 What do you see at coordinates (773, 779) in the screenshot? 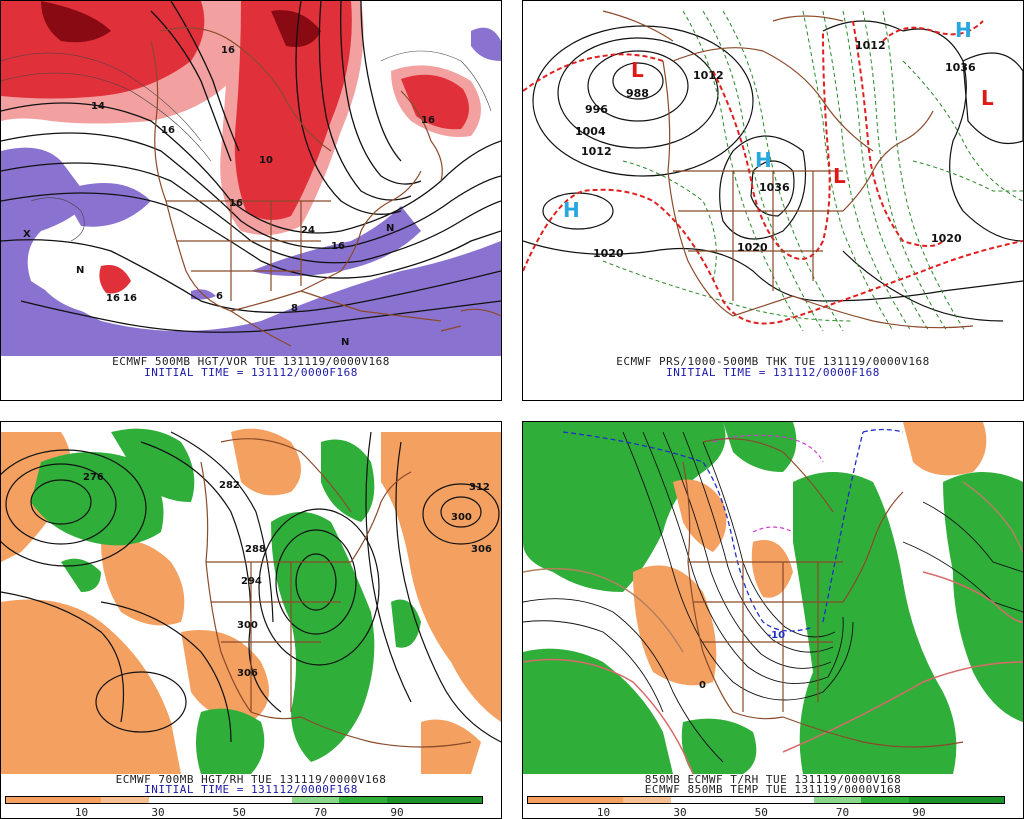
I see `panel-caption: 850MB ECMWF T/RH TUE 131119/0000V168` at bounding box center [773, 779].